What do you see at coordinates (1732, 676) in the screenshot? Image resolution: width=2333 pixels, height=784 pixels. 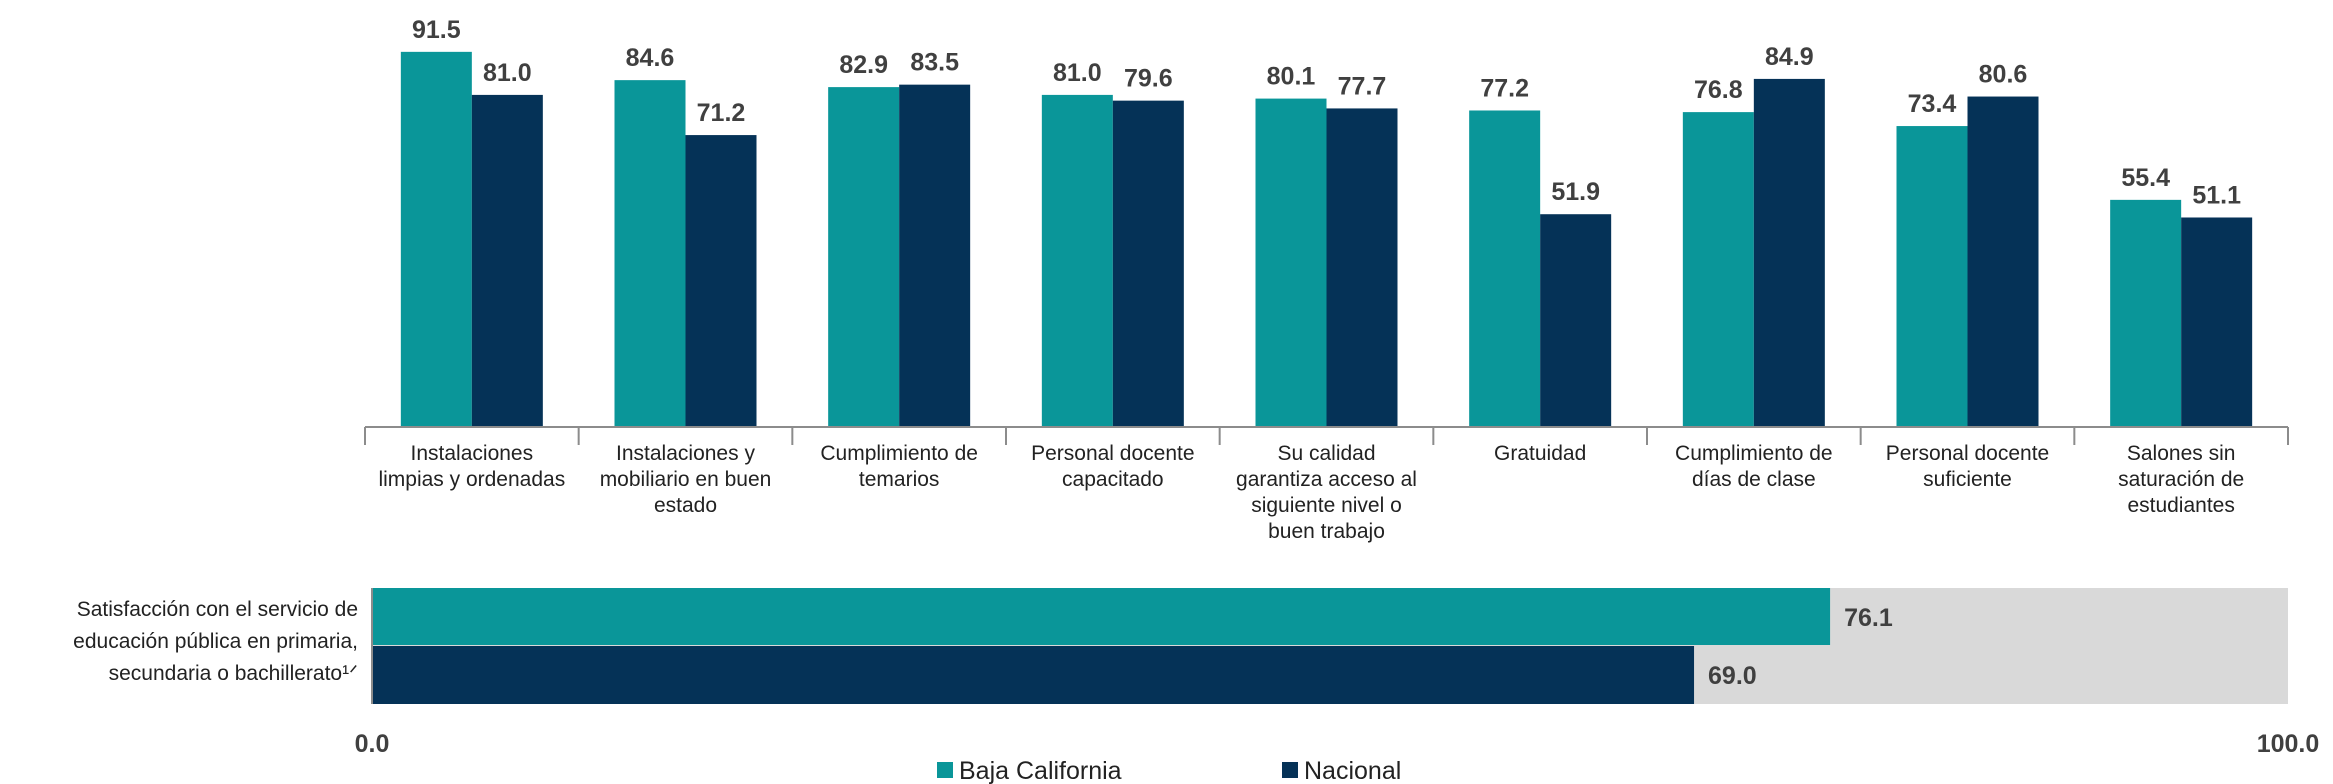 I see `value-label: 69.0` at bounding box center [1732, 676].